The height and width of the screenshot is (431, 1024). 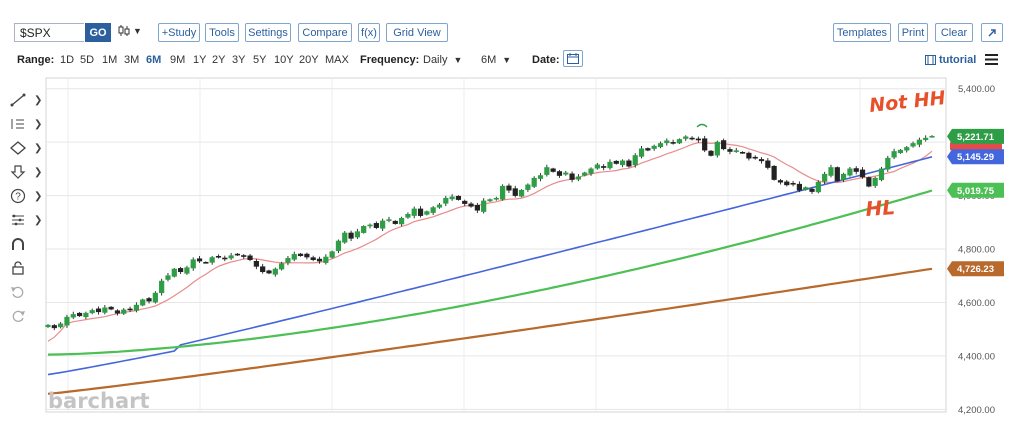 I want to click on film-icon, so click(x=930, y=60).